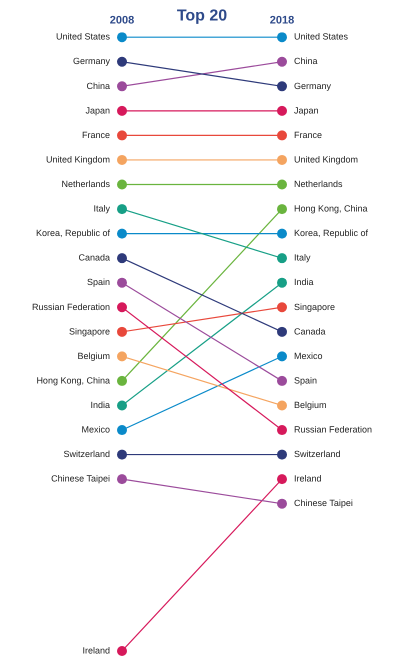 The width and height of the screenshot is (393, 657). What do you see at coordinates (303, 257) in the screenshot?
I see `series-label: Italy` at bounding box center [303, 257].